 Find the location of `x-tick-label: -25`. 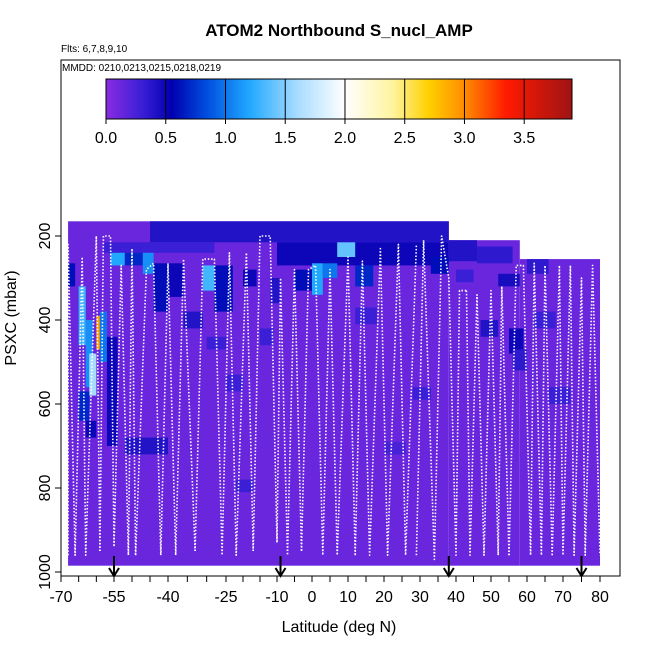

x-tick-label: -25 is located at coordinates (225, 597).